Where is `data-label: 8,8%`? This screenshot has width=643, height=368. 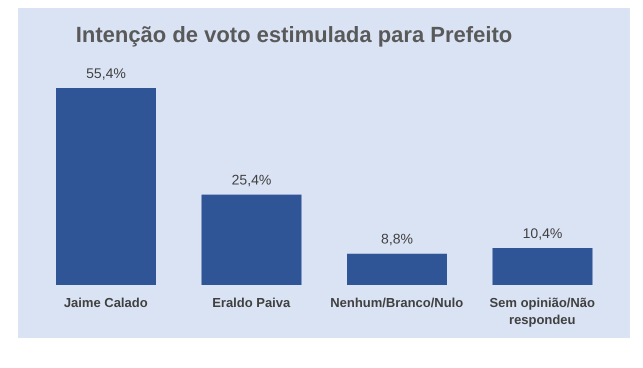
data-label: 8,8% is located at coordinates (397, 238).